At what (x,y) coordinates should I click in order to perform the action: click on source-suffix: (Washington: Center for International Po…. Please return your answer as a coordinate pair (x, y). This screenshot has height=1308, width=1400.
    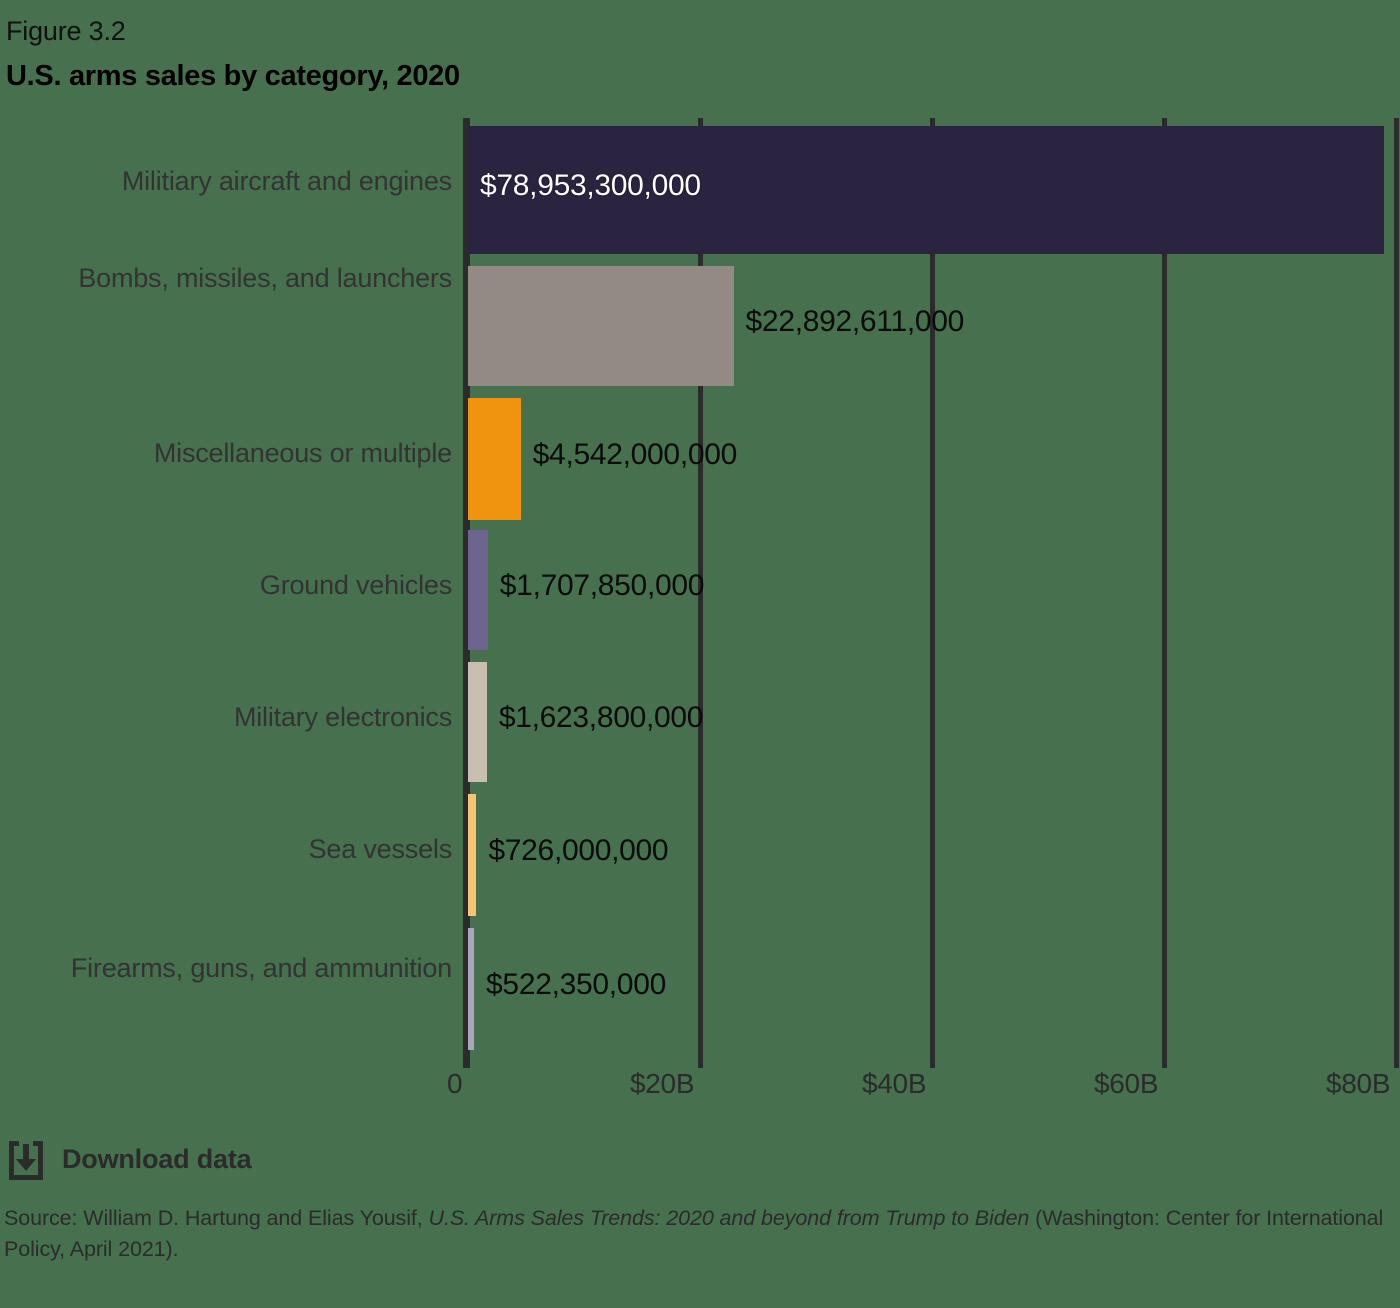
    Looking at the image, I should click on (694, 1233).